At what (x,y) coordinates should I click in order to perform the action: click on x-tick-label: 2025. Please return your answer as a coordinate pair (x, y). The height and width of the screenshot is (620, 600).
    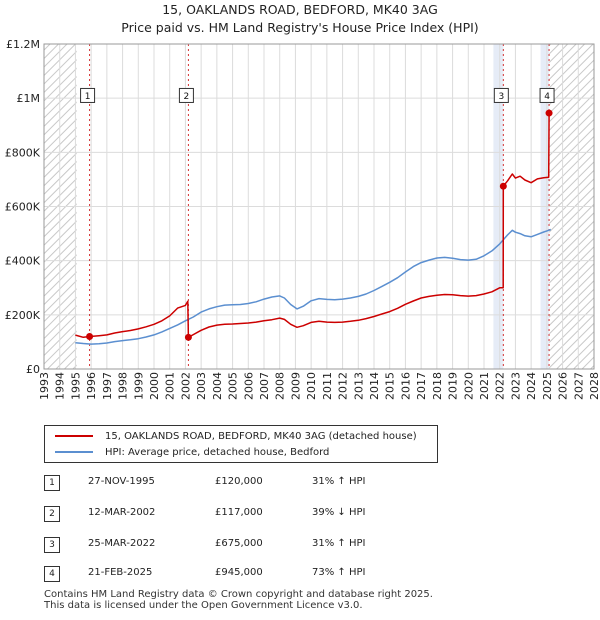
    Looking at the image, I should click on (547, 386).